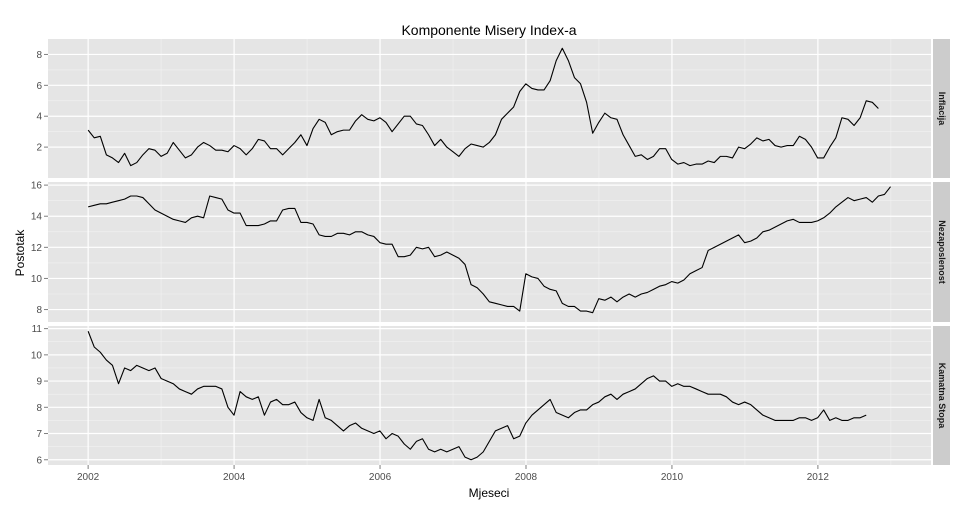  Describe the element at coordinates (526, 477) in the screenshot. I see `x-tick-label: 2008` at that location.